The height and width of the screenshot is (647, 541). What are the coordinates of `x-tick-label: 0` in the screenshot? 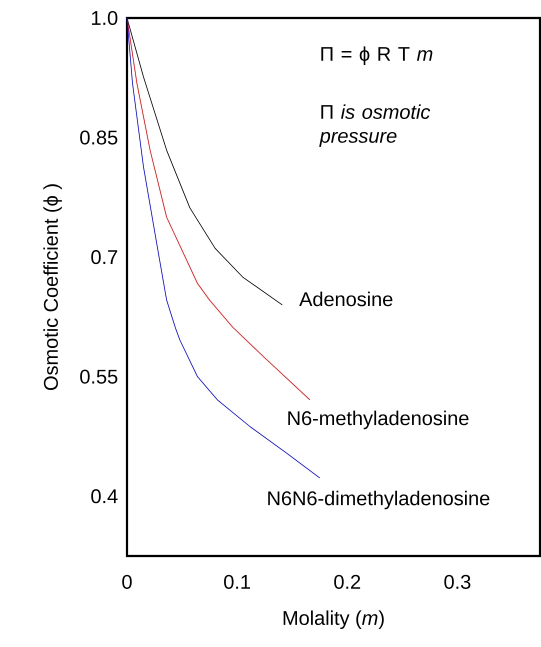 It's located at (127, 581).